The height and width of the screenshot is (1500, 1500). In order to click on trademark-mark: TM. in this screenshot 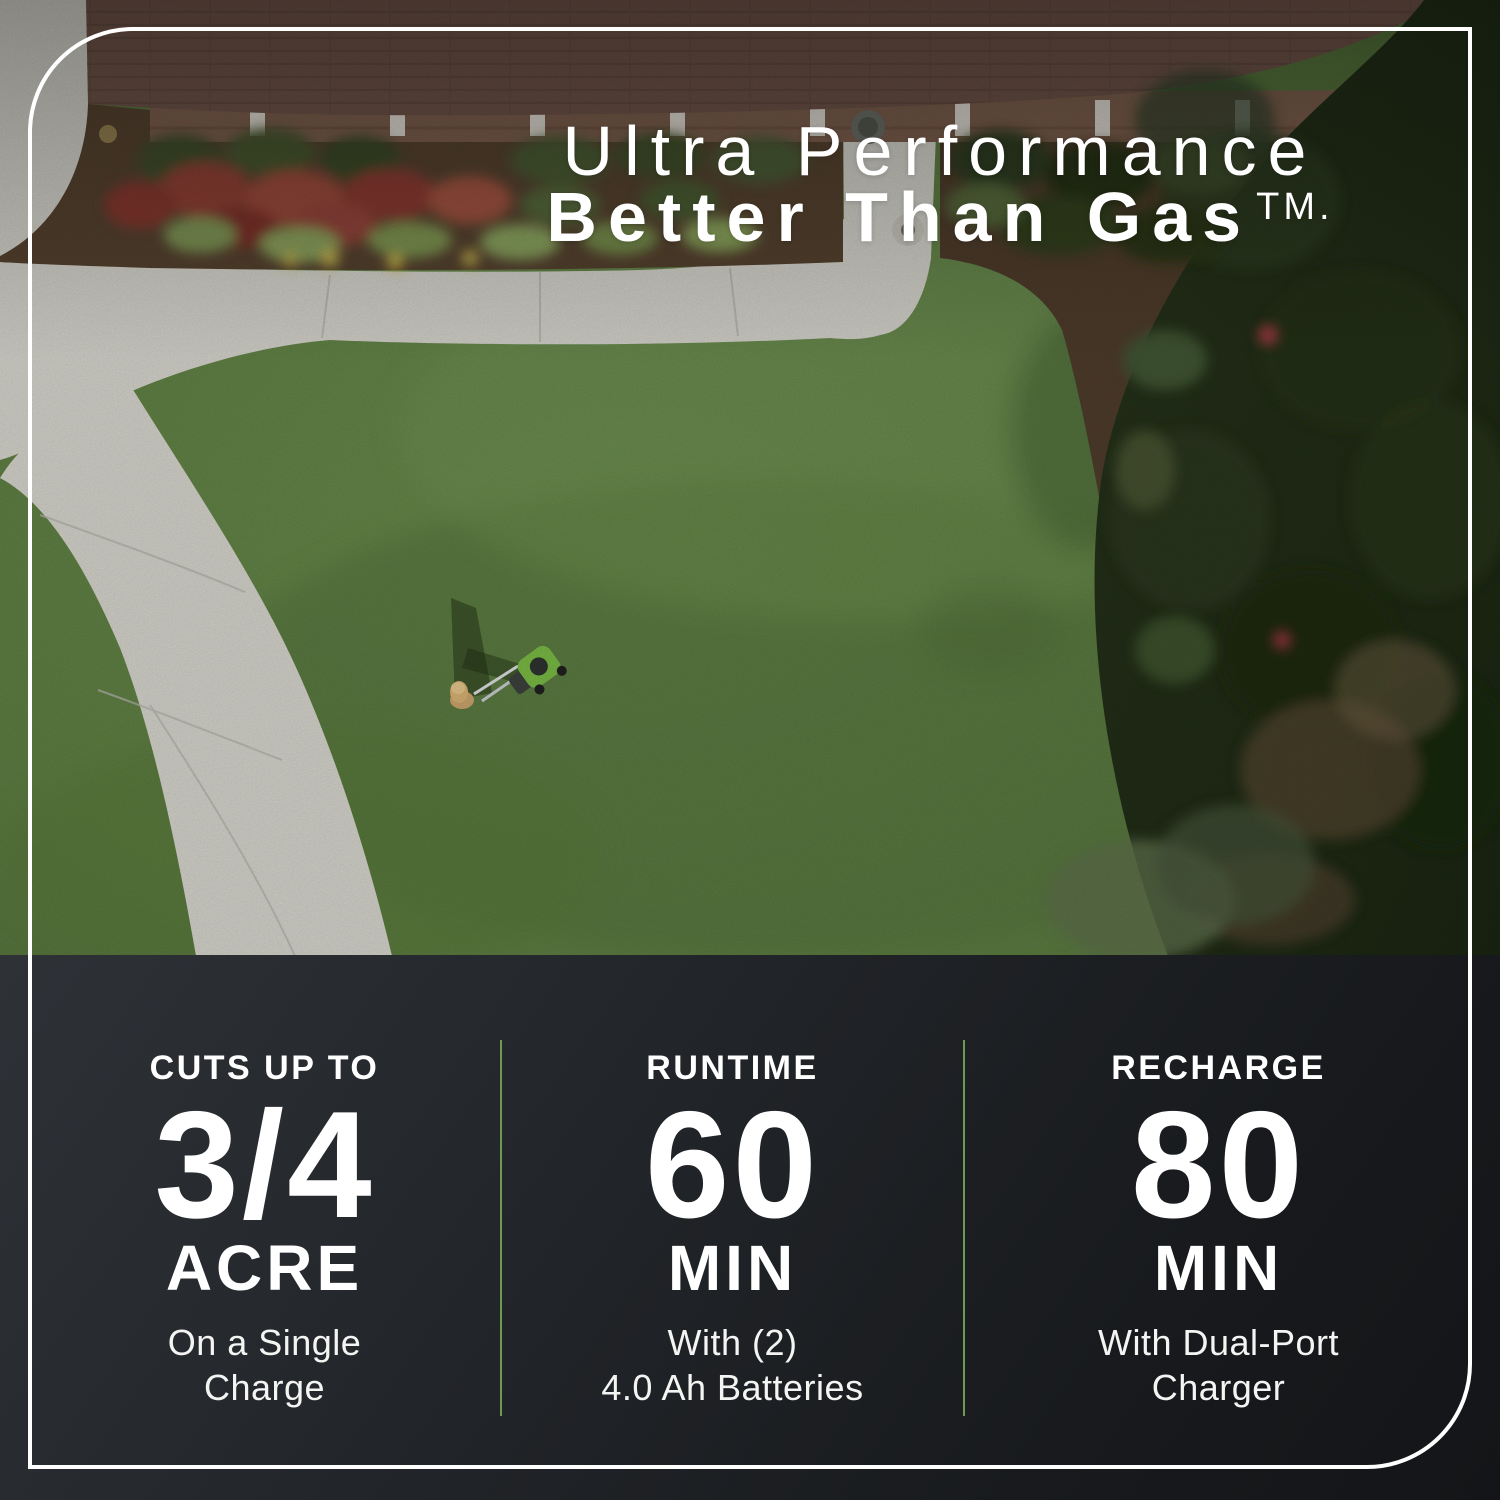, I will do `click(1295, 207)`.